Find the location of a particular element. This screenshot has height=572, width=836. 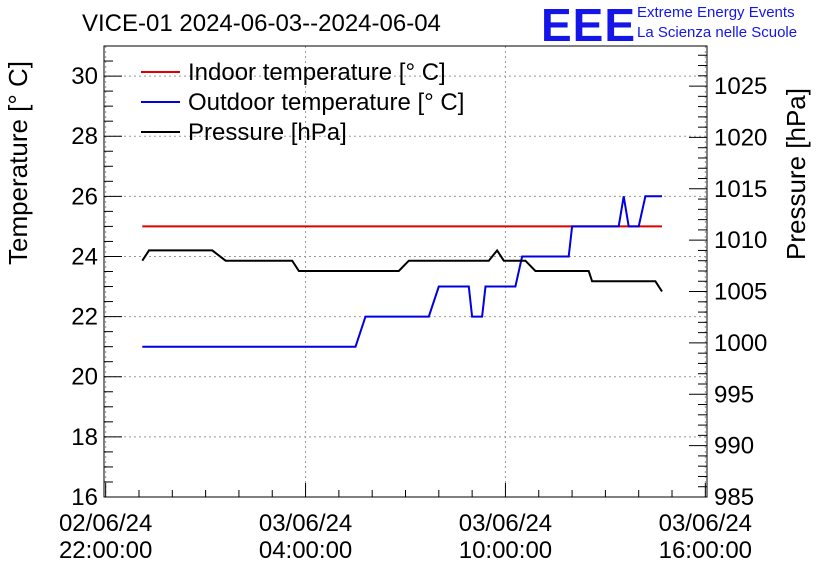

chart-title: VICE-01 2024-06-03--2024-06-04 is located at coordinates (261, 23).